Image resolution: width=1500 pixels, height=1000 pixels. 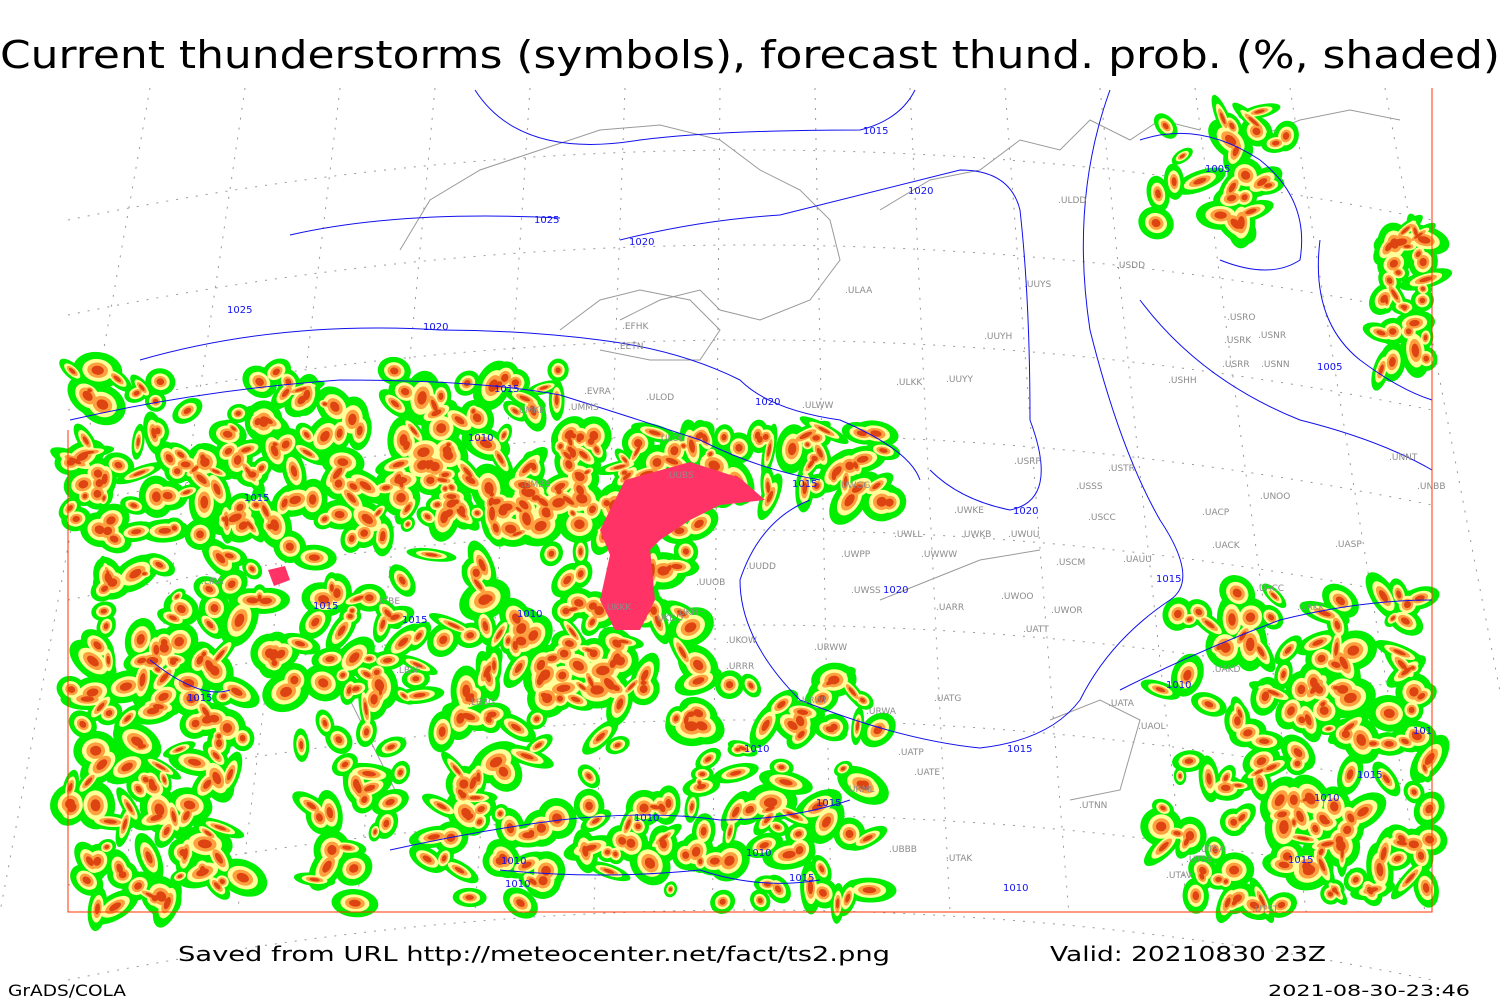 I want to click on station-label: .URWI, so click(x=812, y=701).